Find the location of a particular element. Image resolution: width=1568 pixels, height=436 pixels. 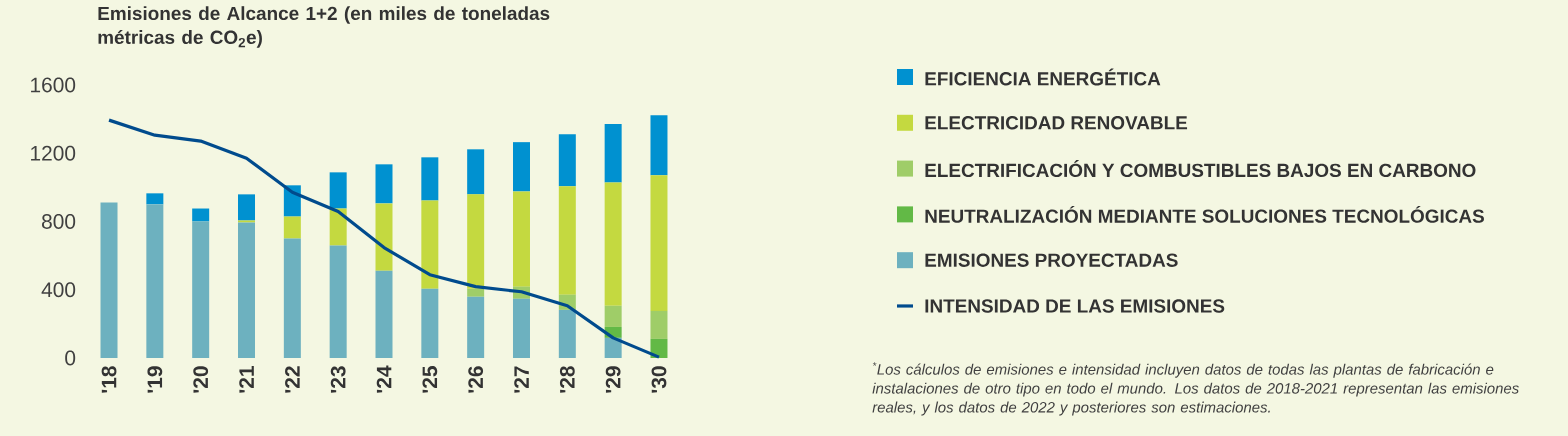

text: $^{*}$Los cálculos de emisiones e intensidad incluyen datos de todas las plantas de fabricación e instalaciones de otro tipo en todo el mundo. Los datos de 2018-2021 representan las emisiones reales, y los datos de 2022 y posteriores son estimaciones. is located at coordinates (1195, 389).